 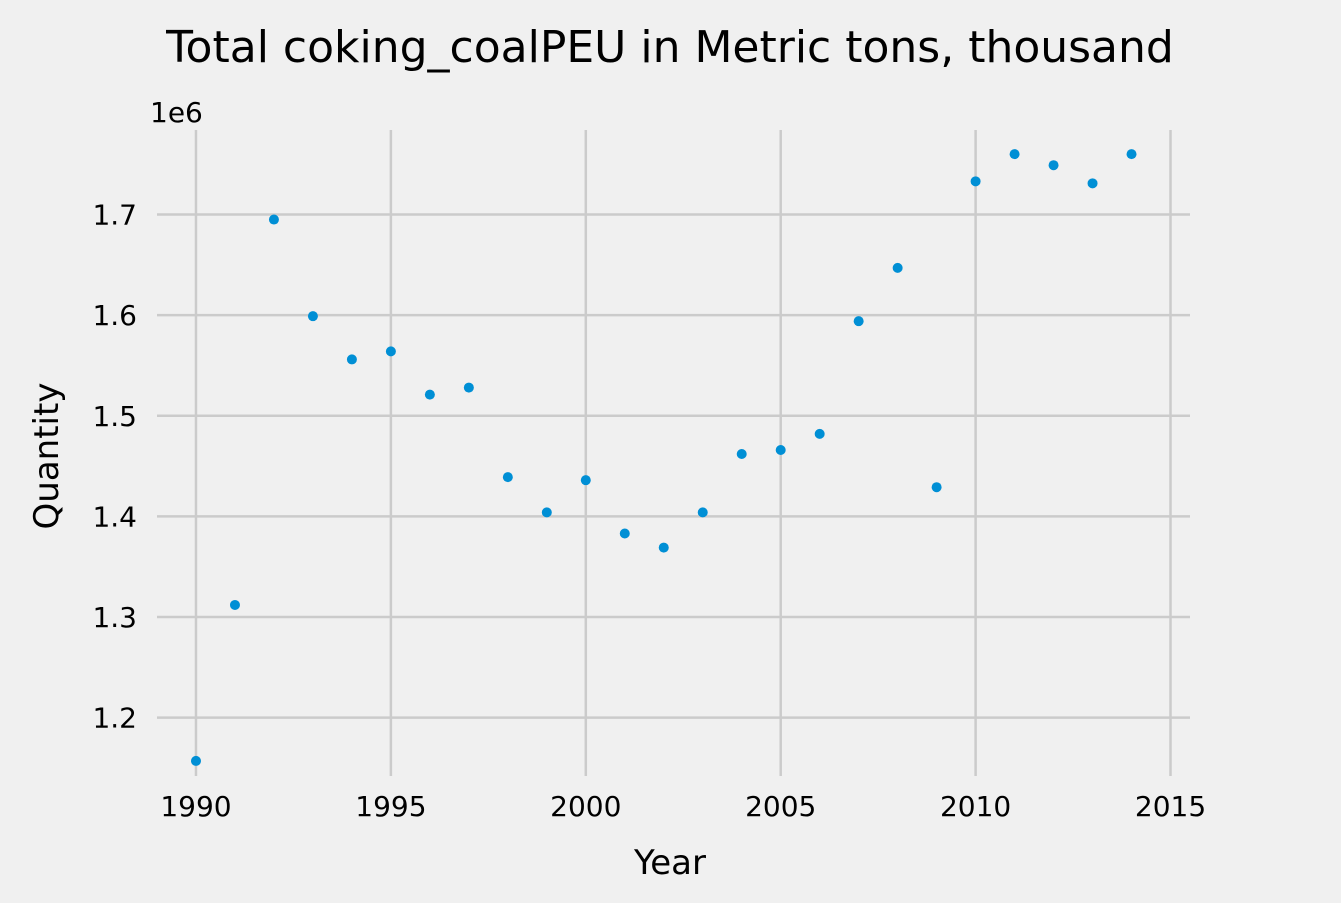 What do you see at coordinates (1170, 806) in the screenshot?
I see `x-tick-label: 2015` at bounding box center [1170, 806].